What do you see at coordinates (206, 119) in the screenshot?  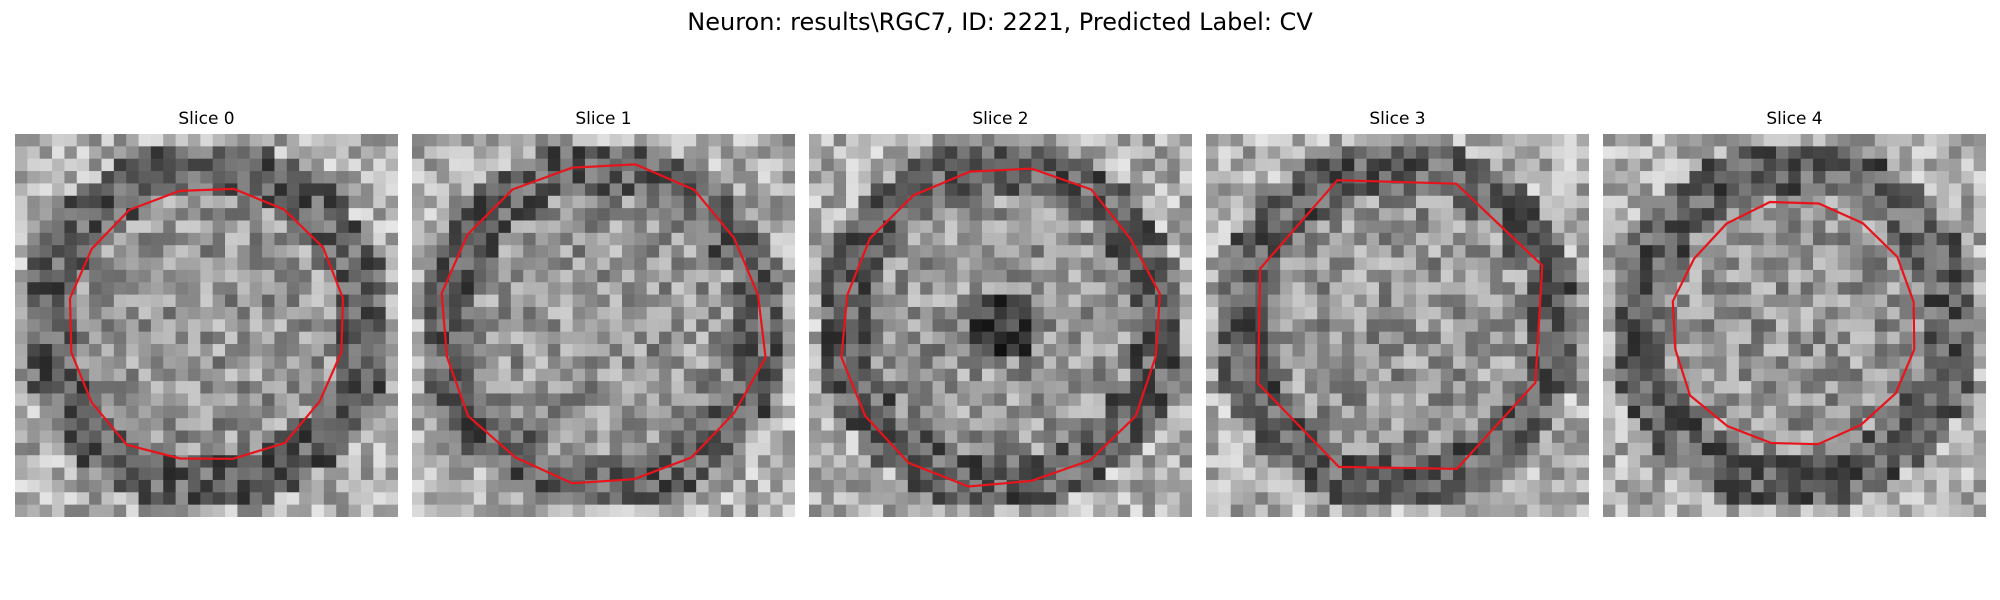 I see `slice-title: Slice 0` at bounding box center [206, 119].